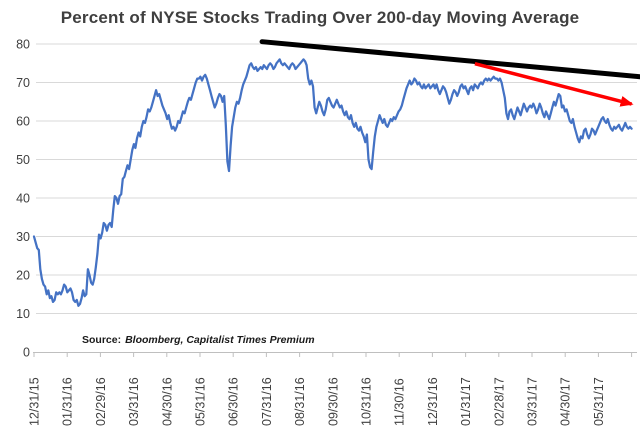  I want to click on x-tick-label: 04/30/17, so click(566, 401).